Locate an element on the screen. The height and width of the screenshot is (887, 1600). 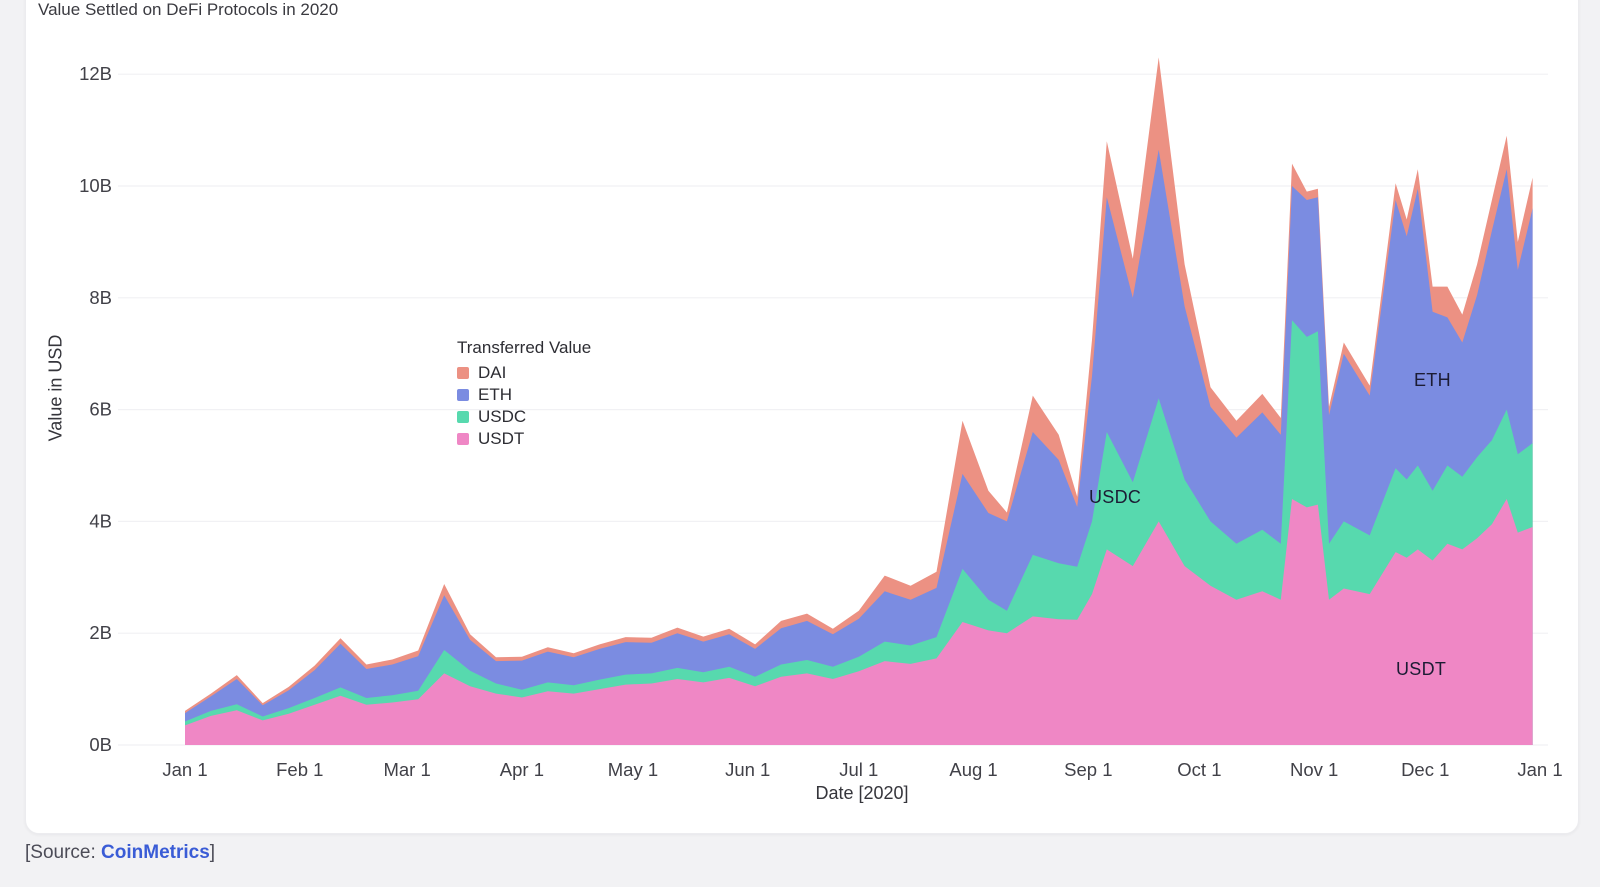
annotation-usdc: USDC is located at coordinates (1115, 497).